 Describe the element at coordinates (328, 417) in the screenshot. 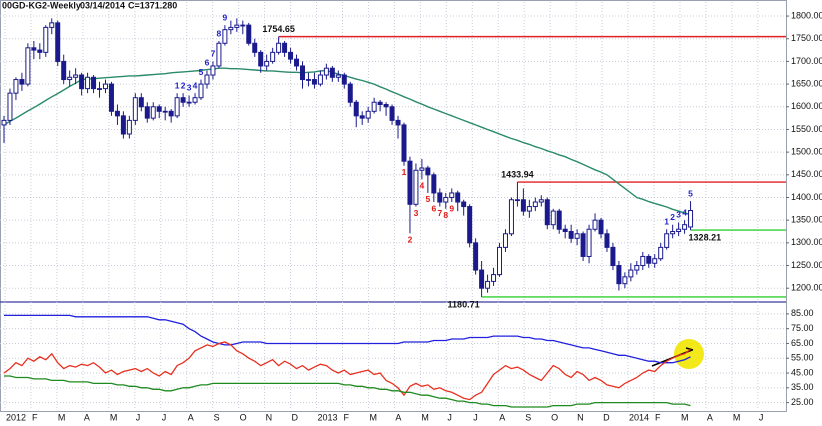

I see `x-tick-label: 2013` at that location.